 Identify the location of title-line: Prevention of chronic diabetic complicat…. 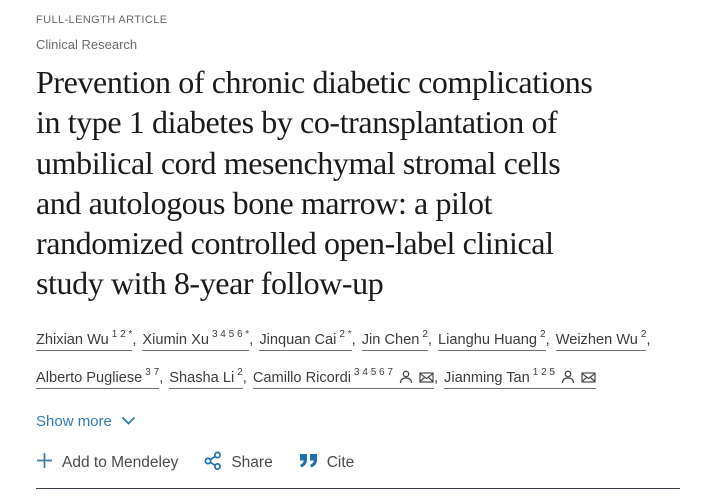
(314, 82).